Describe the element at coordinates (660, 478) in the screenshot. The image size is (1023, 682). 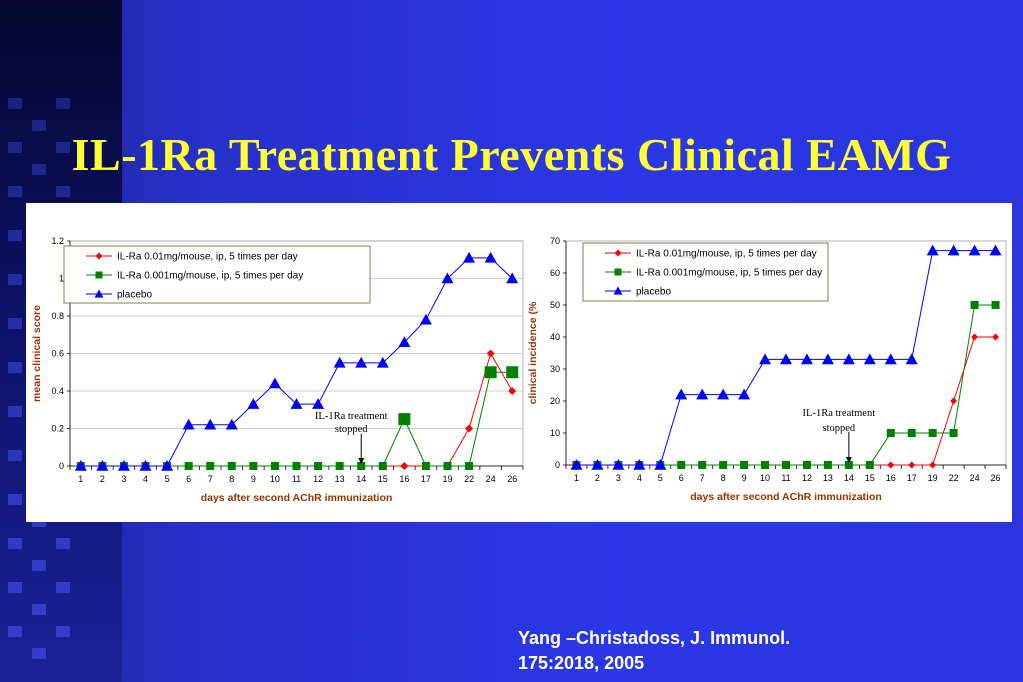
I see `chart2-x-tick-label: 5` at that location.